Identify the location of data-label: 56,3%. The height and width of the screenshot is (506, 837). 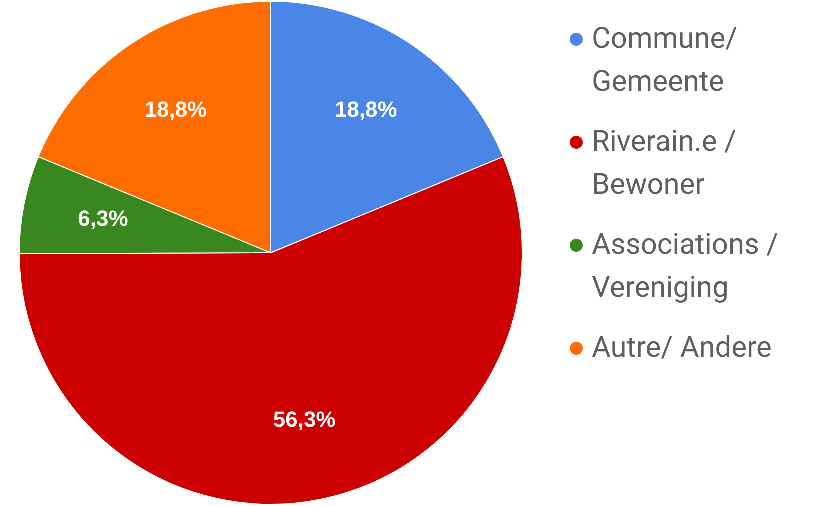
(304, 419).